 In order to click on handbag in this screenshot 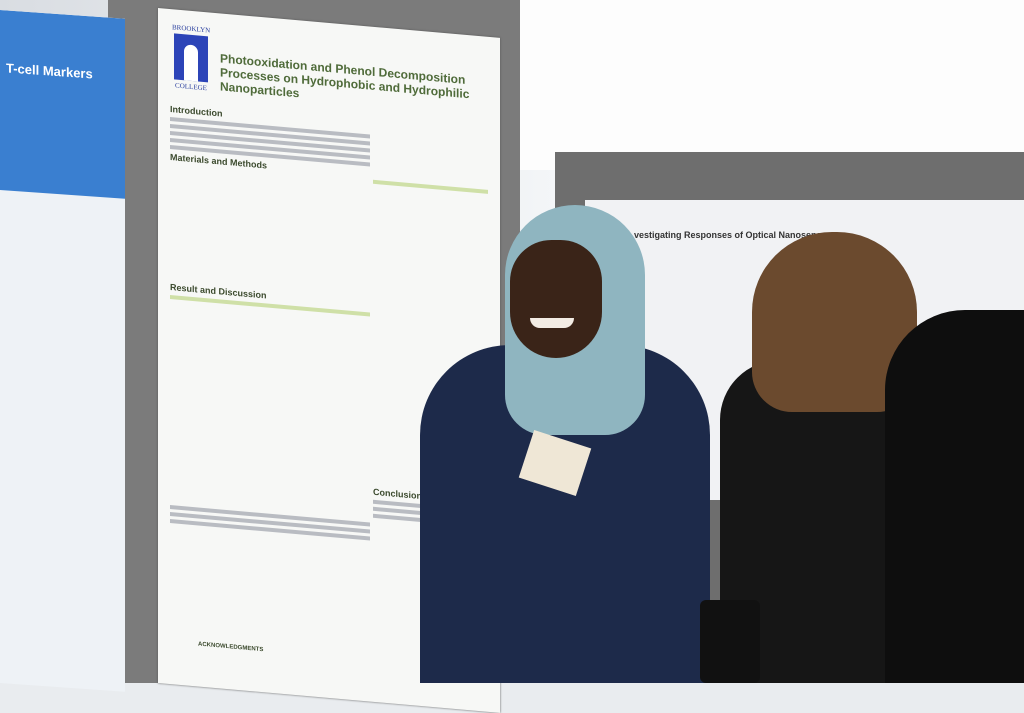, I will do `click(730, 641)`.